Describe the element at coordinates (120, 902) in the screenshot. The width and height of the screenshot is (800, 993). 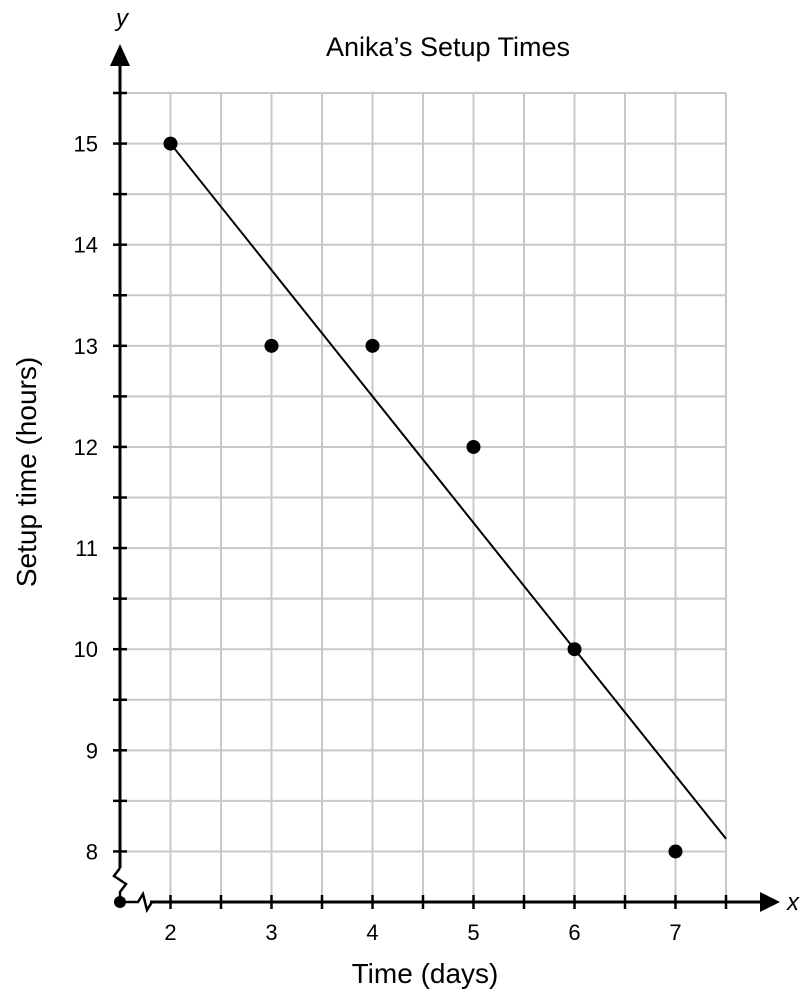
I see `origin-dot-icon` at that location.